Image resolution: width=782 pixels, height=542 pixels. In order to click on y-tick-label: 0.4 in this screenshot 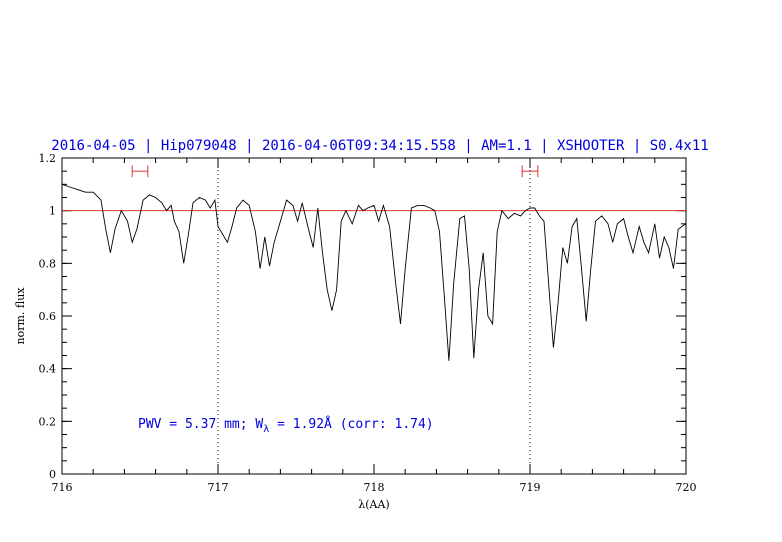, I will do `click(48, 369)`.